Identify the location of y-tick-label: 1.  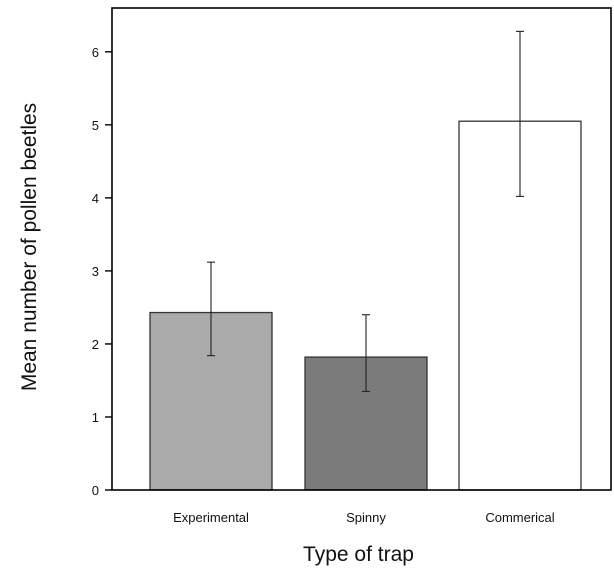
(95, 417).